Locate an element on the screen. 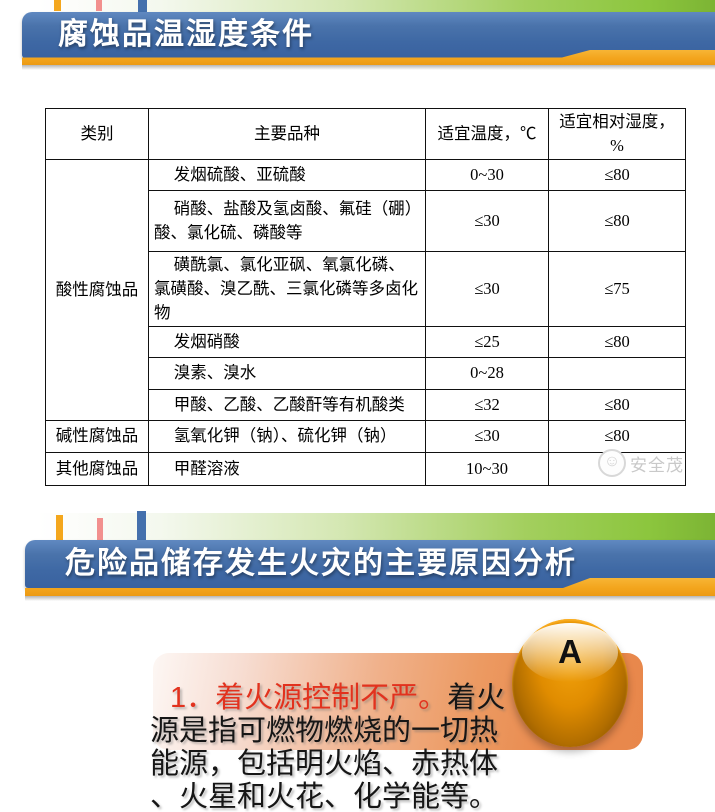  cell-variety: 发烟硫酸、亚硫酸 is located at coordinates (287, 174).